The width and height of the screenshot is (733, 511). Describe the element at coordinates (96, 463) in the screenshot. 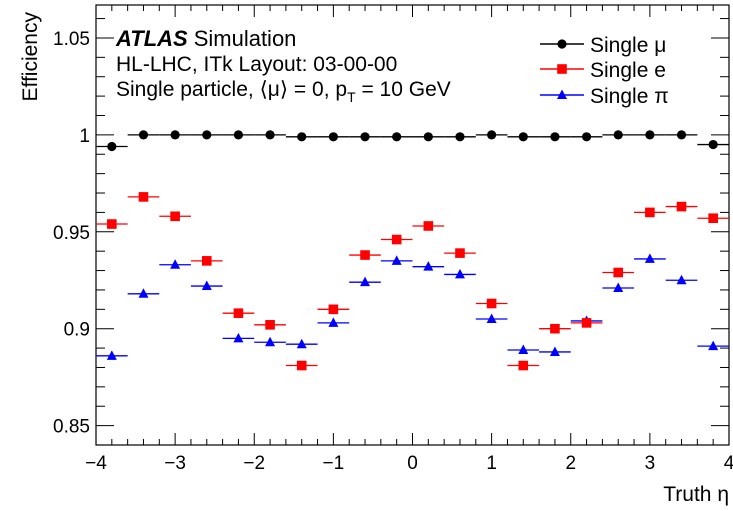

I see `x-tick-label: −4` at that location.